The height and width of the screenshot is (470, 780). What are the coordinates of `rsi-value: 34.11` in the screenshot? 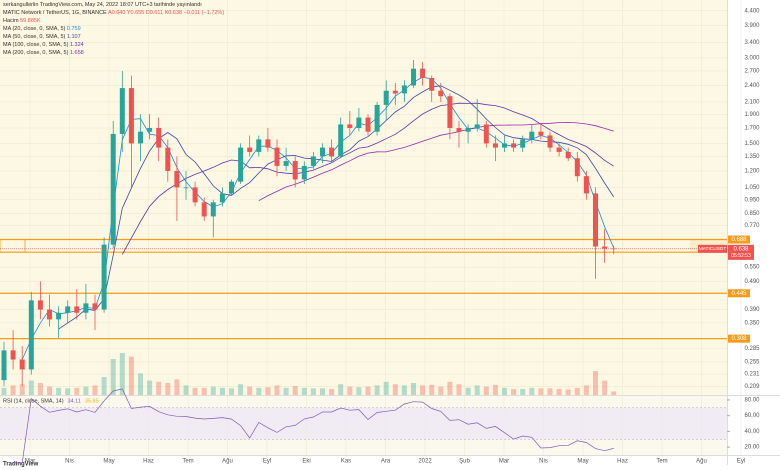 It's located at (74, 401).